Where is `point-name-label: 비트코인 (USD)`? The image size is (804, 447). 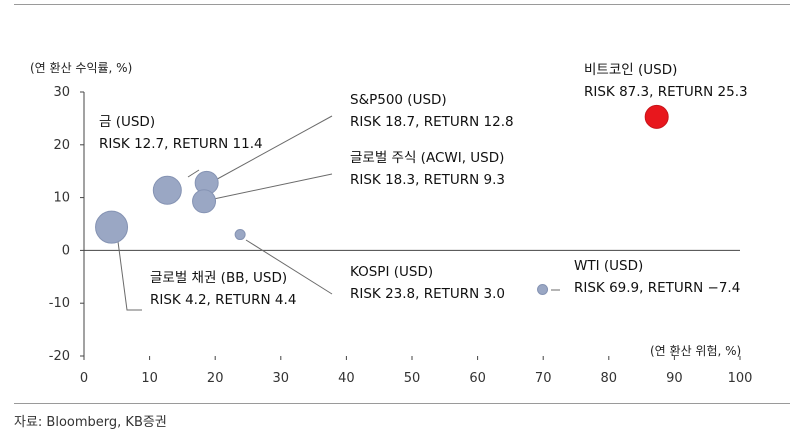 point-name-label: 비트코인 (USD) is located at coordinates (630, 70).